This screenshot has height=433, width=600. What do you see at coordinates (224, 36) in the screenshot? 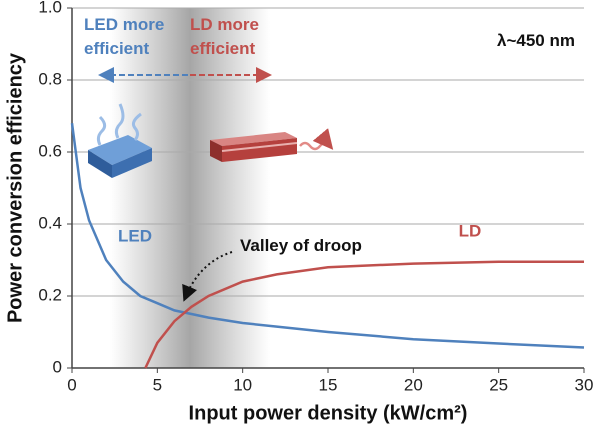
I see `annotation: LD more efficient` at bounding box center [224, 36].